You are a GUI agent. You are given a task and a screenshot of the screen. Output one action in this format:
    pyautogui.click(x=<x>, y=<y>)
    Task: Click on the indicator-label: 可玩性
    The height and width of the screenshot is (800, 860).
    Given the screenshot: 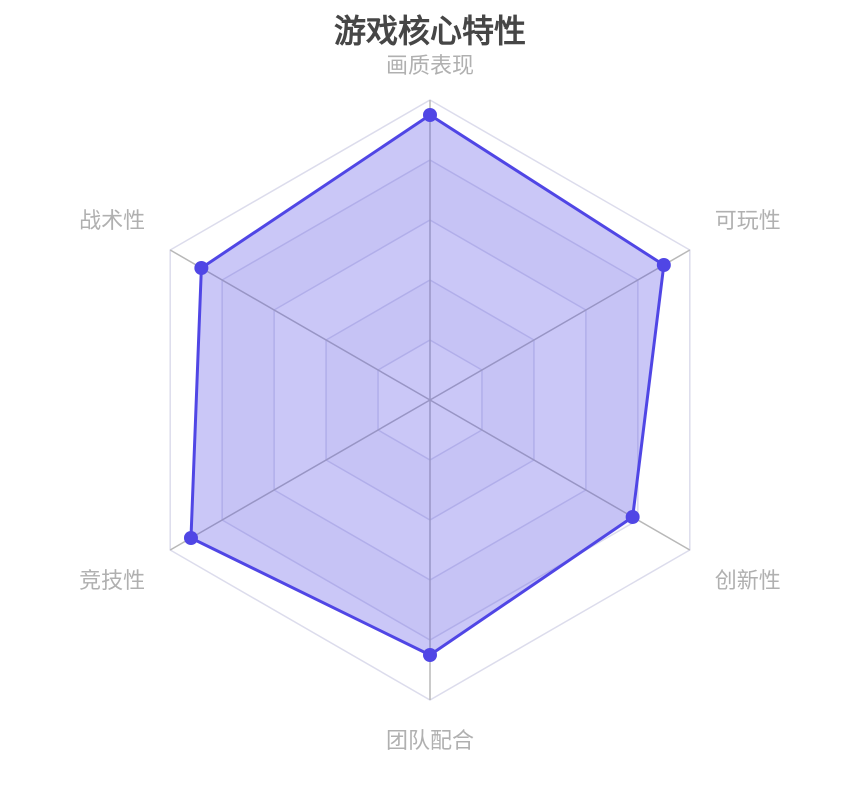 What is the action you would take?
    pyautogui.click(x=748, y=221)
    